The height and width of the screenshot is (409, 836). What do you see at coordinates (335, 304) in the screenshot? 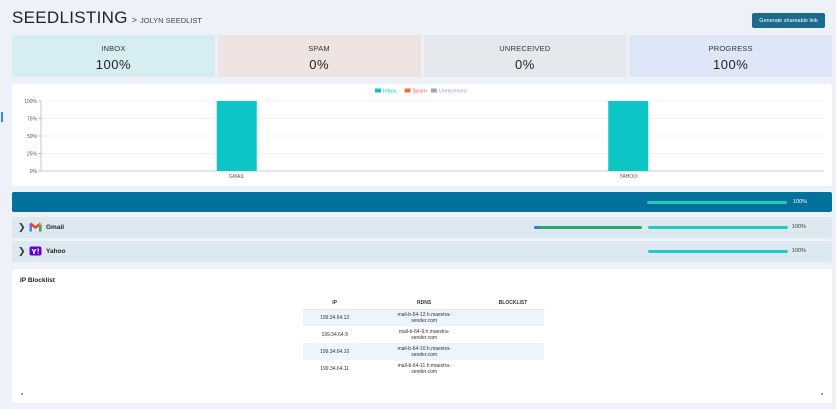
I see `column-header-ip: IP` at bounding box center [335, 304].